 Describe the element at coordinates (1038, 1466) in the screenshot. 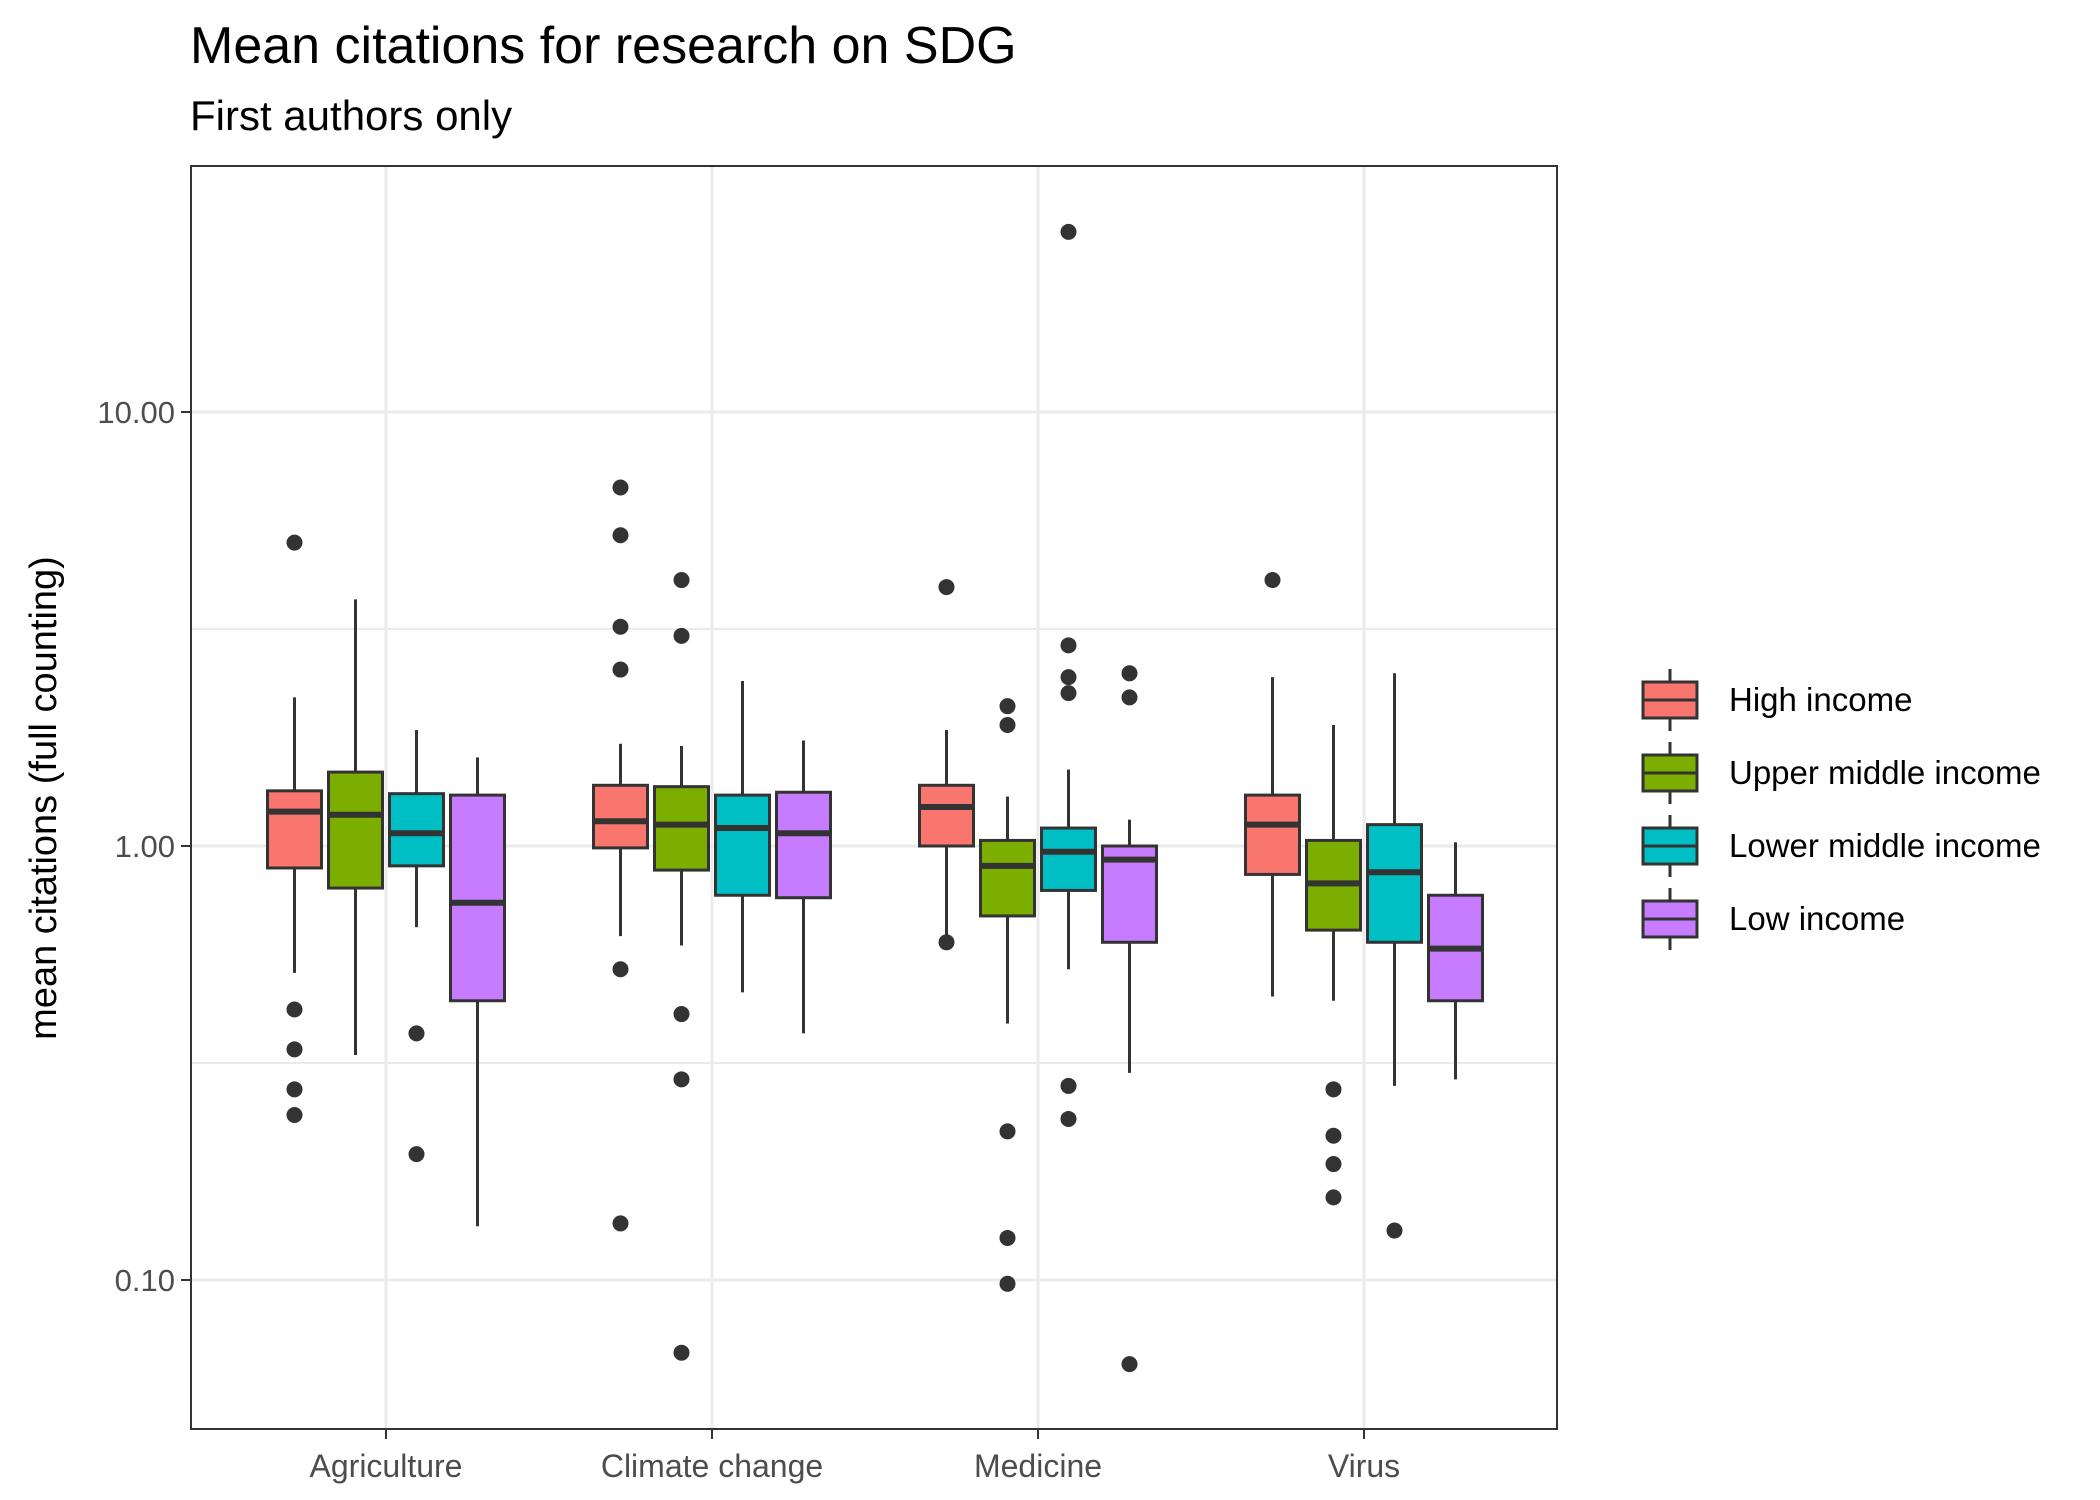

I see `x-tick-label: Medicine` at that location.